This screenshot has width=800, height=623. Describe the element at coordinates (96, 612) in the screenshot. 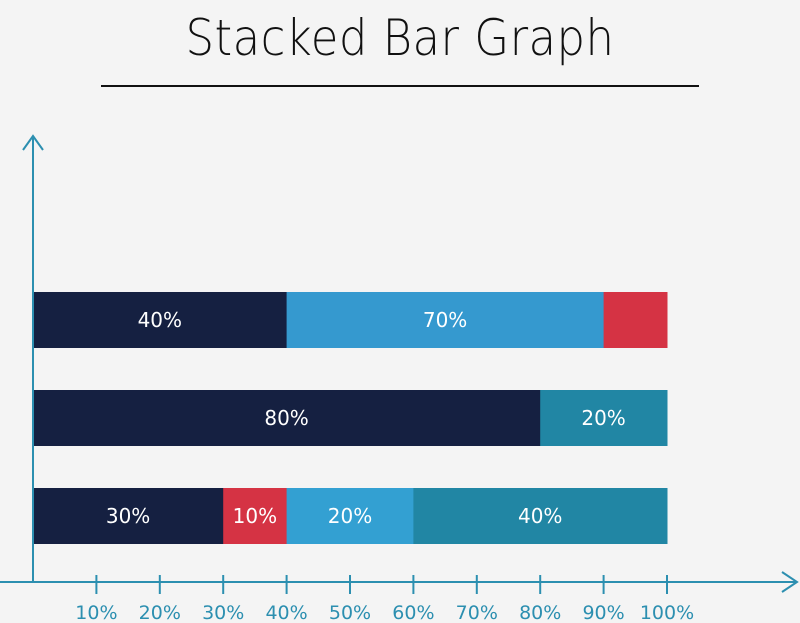

I see `x-tick-label-10: 10%` at that location.